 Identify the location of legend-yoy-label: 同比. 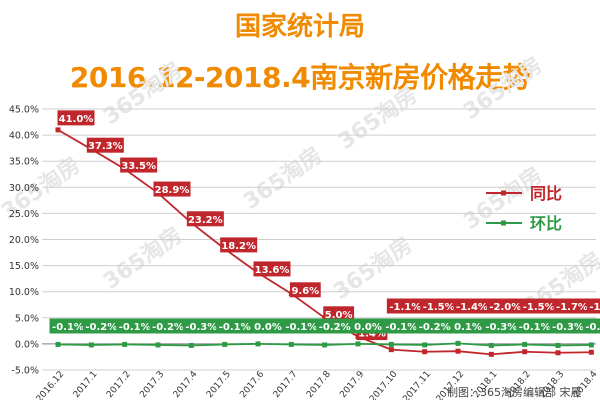
(546, 193).